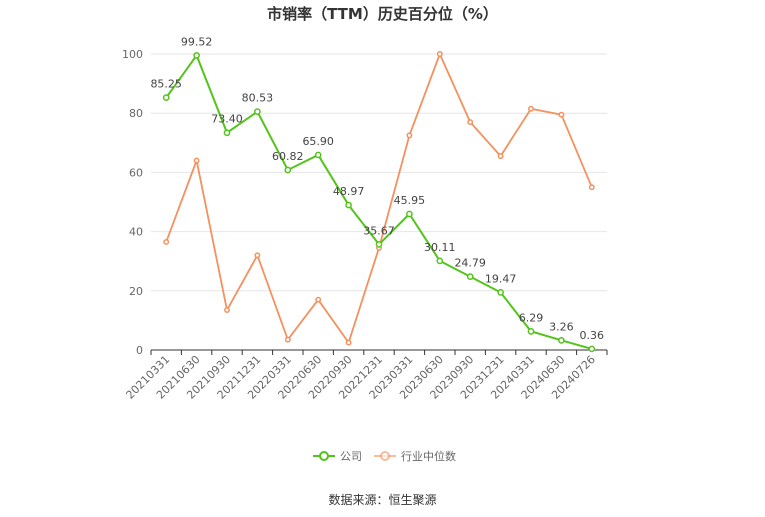  Describe the element at coordinates (379, 230) in the screenshot. I see `data-label: 35.67` at that location.